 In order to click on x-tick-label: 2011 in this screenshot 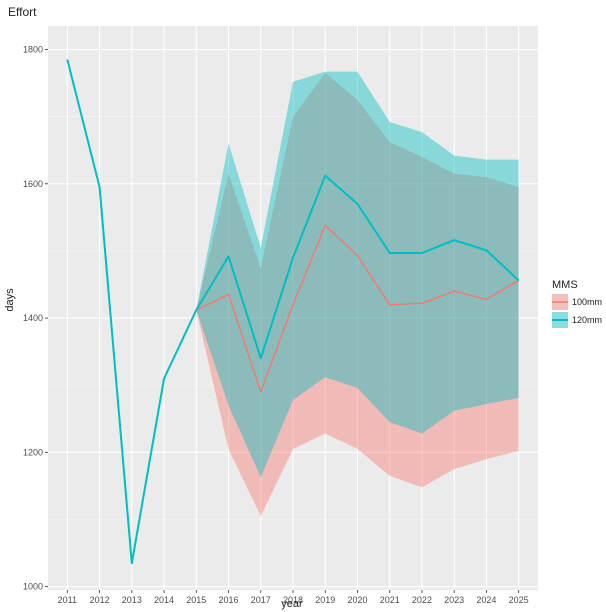, I will do `click(67, 600)`.